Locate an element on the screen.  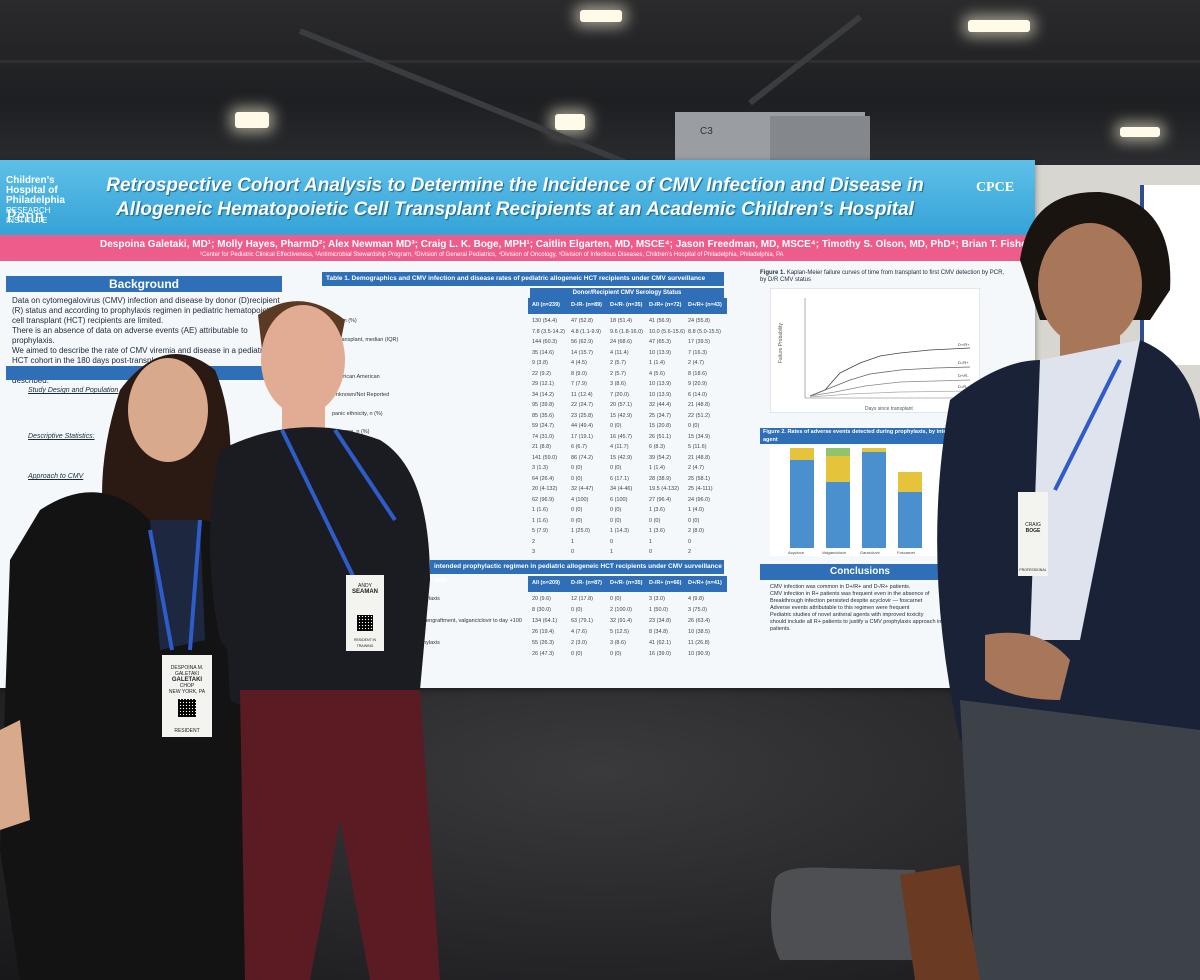
penn-logo: Penn is located at coordinates (25, 216).